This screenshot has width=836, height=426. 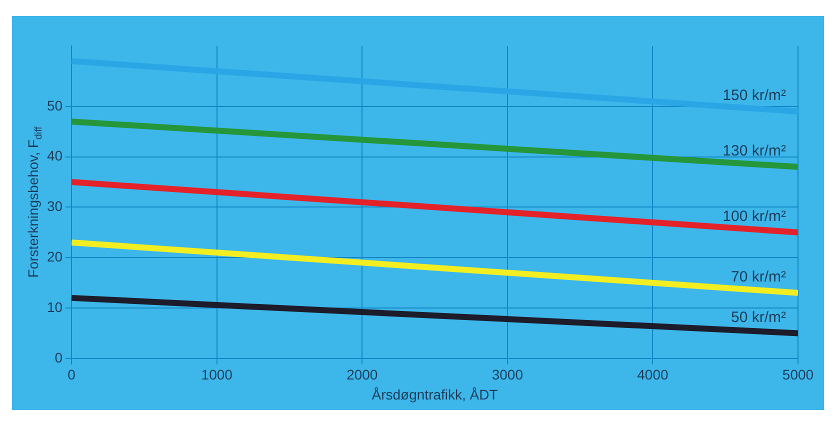 I want to click on series-label: 130 kr/m², so click(x=754, y=151).